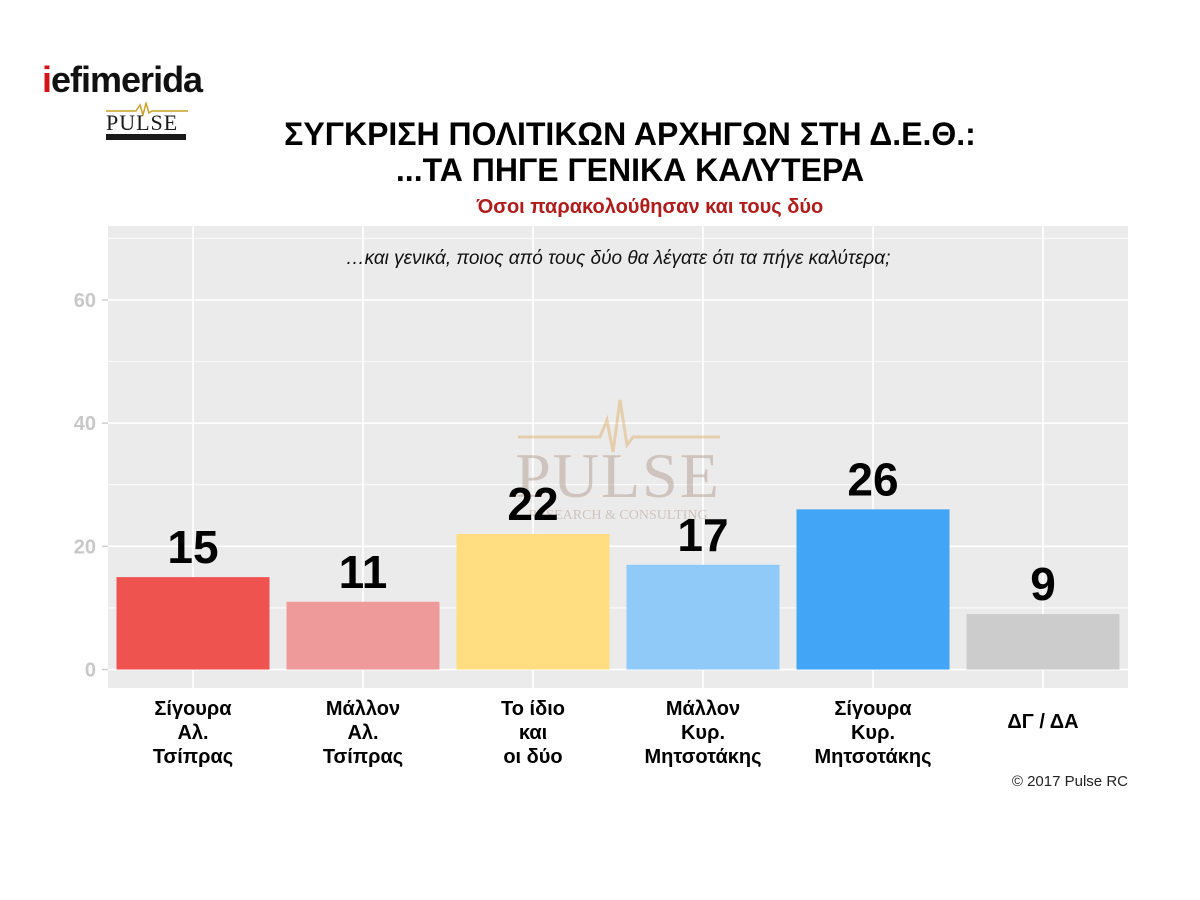  What do you see at coordinates (533, 757) in the screenshot?
I see `x-tick-label-line: οι δύο` at bounding box center [533, 757].